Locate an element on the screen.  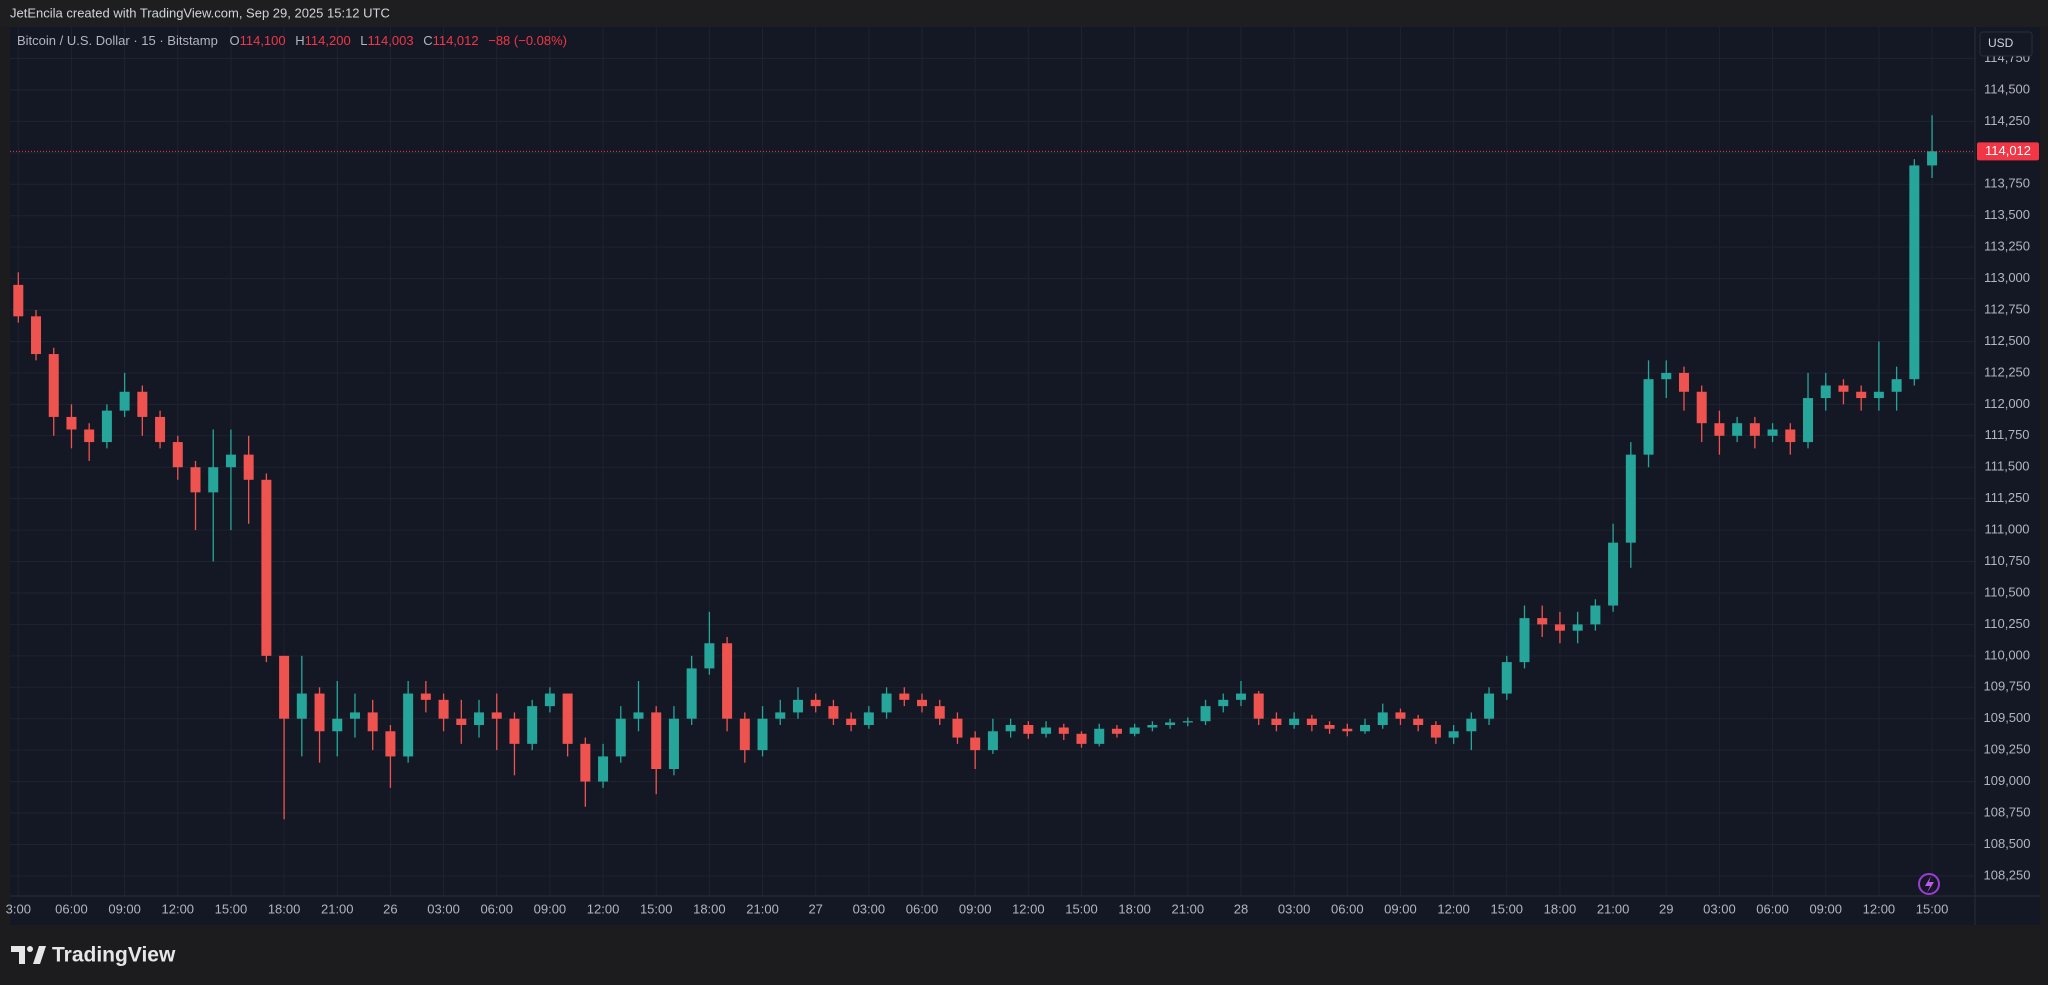
y-tick-label: 112,000 is located at coordinates (2007, 403).